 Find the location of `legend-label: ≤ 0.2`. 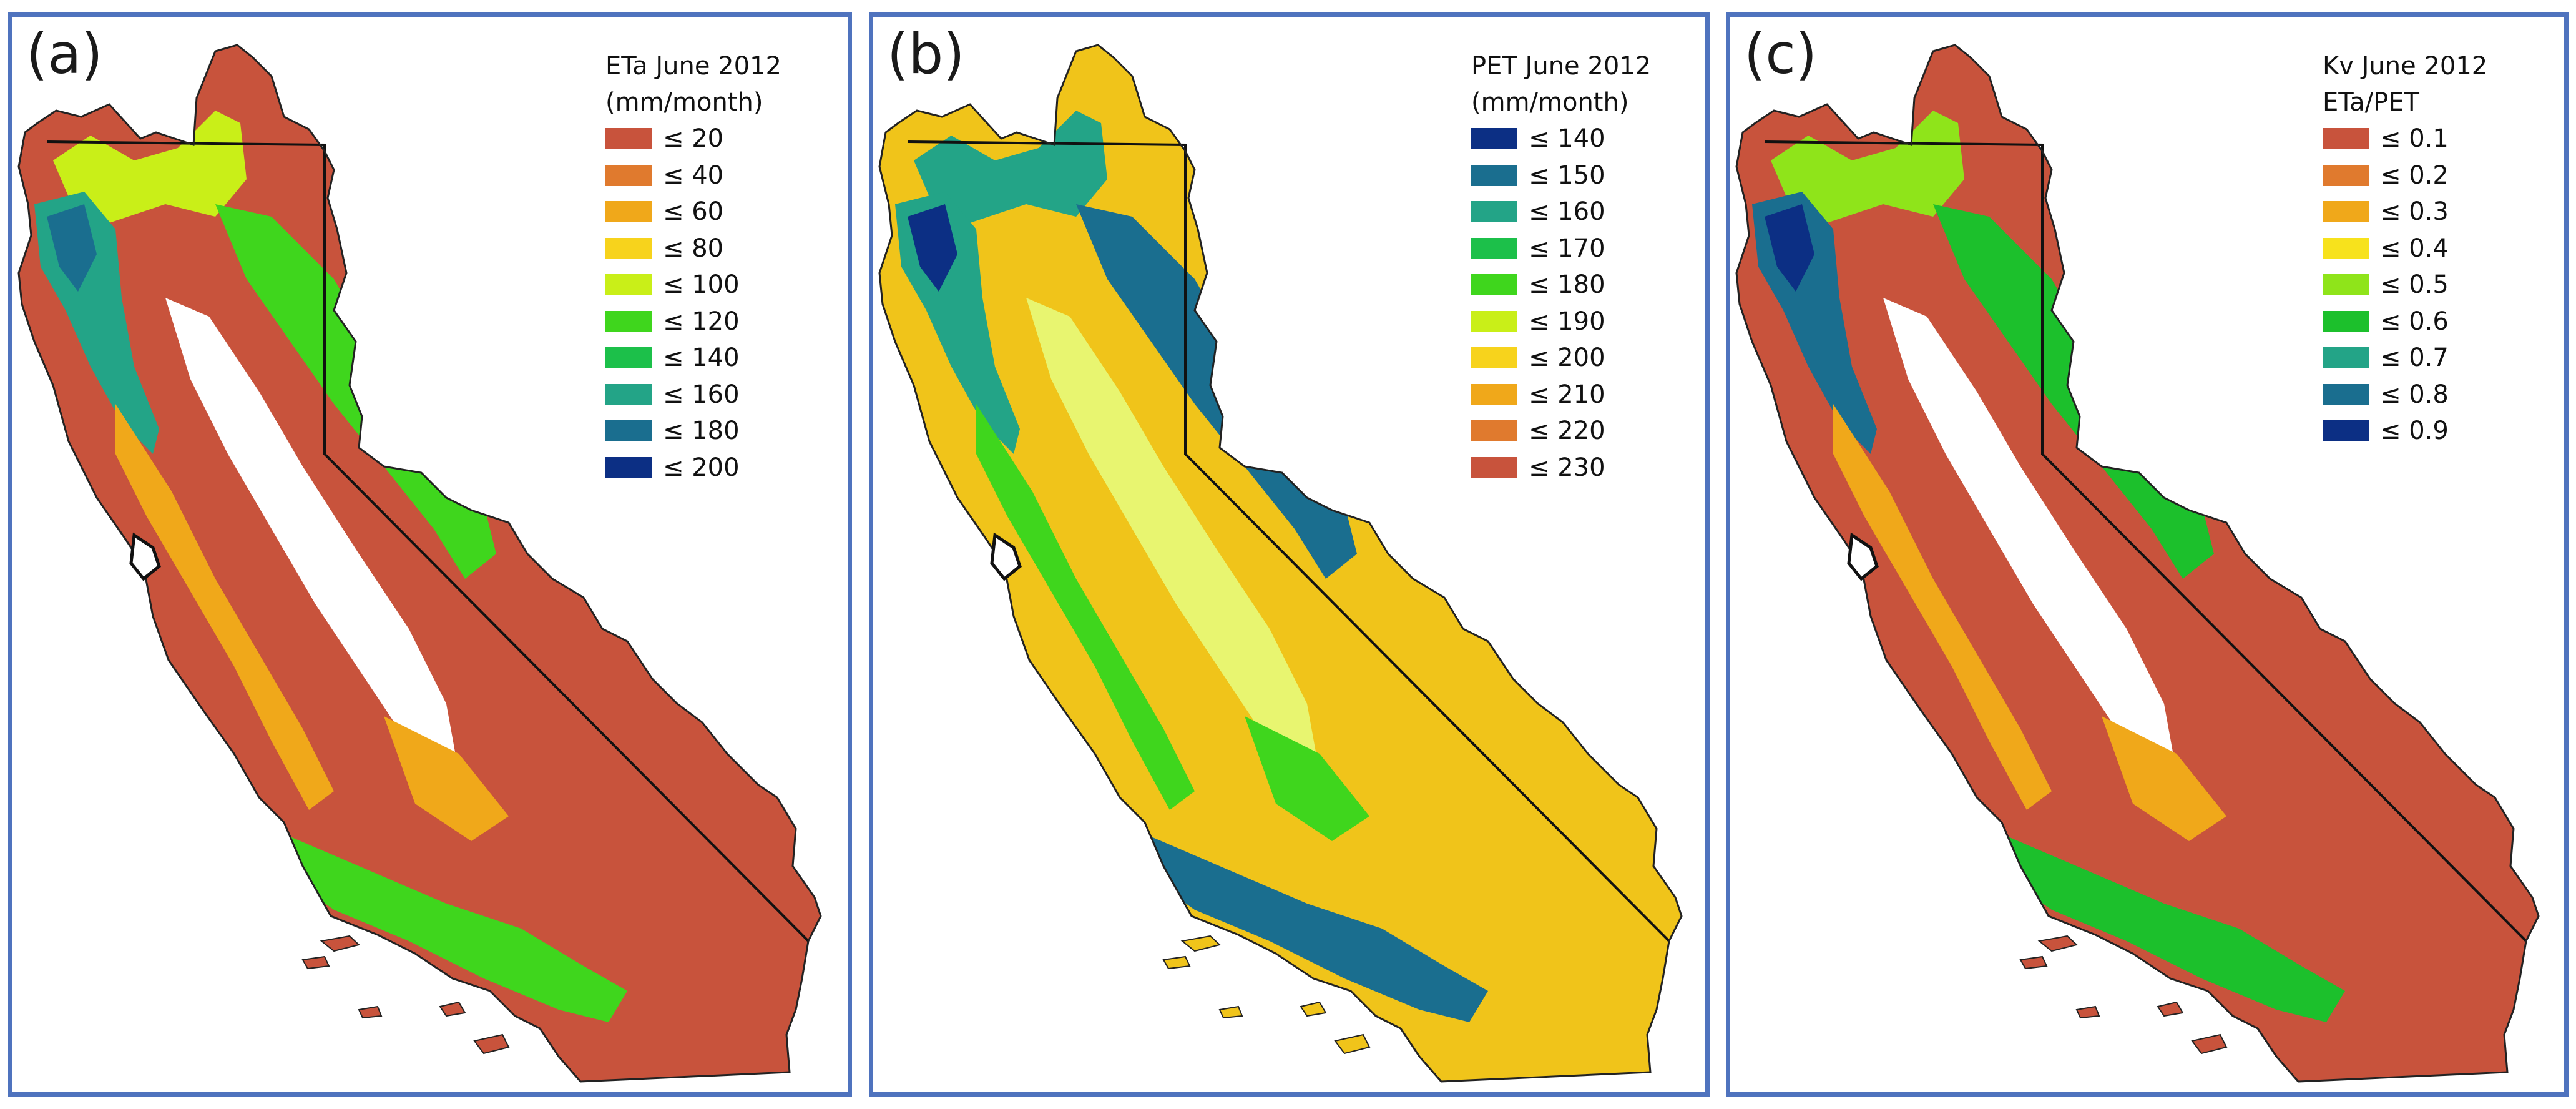

legend-label: ≤ 0.2 is located at coordinates (2414, 175).